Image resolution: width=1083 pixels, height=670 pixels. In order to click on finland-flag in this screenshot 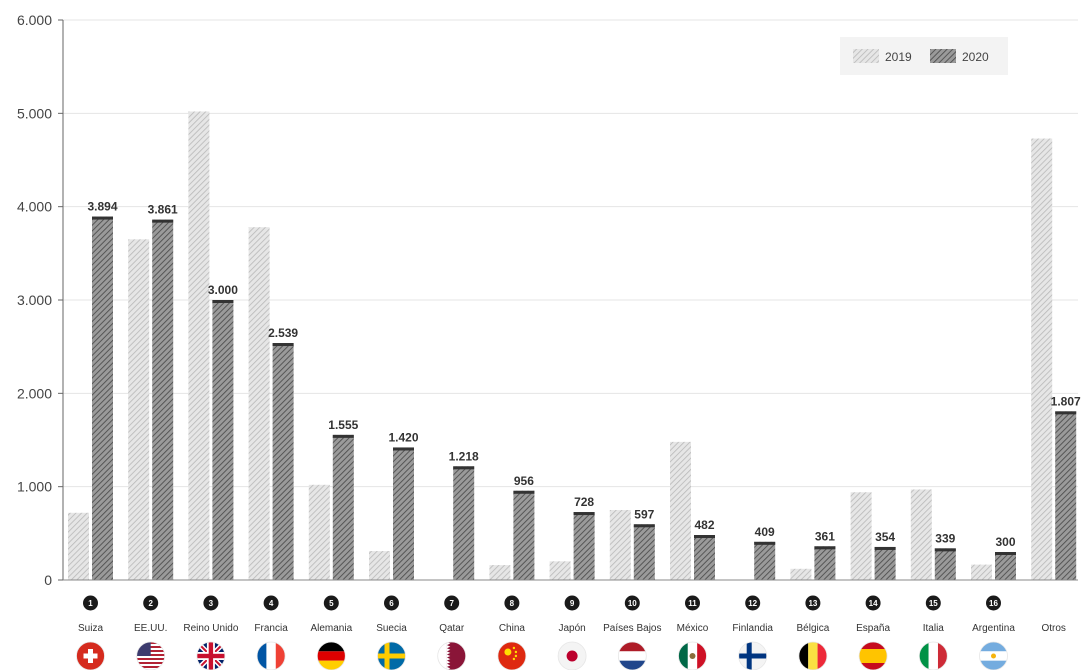, I will do `click(753, 655)`.